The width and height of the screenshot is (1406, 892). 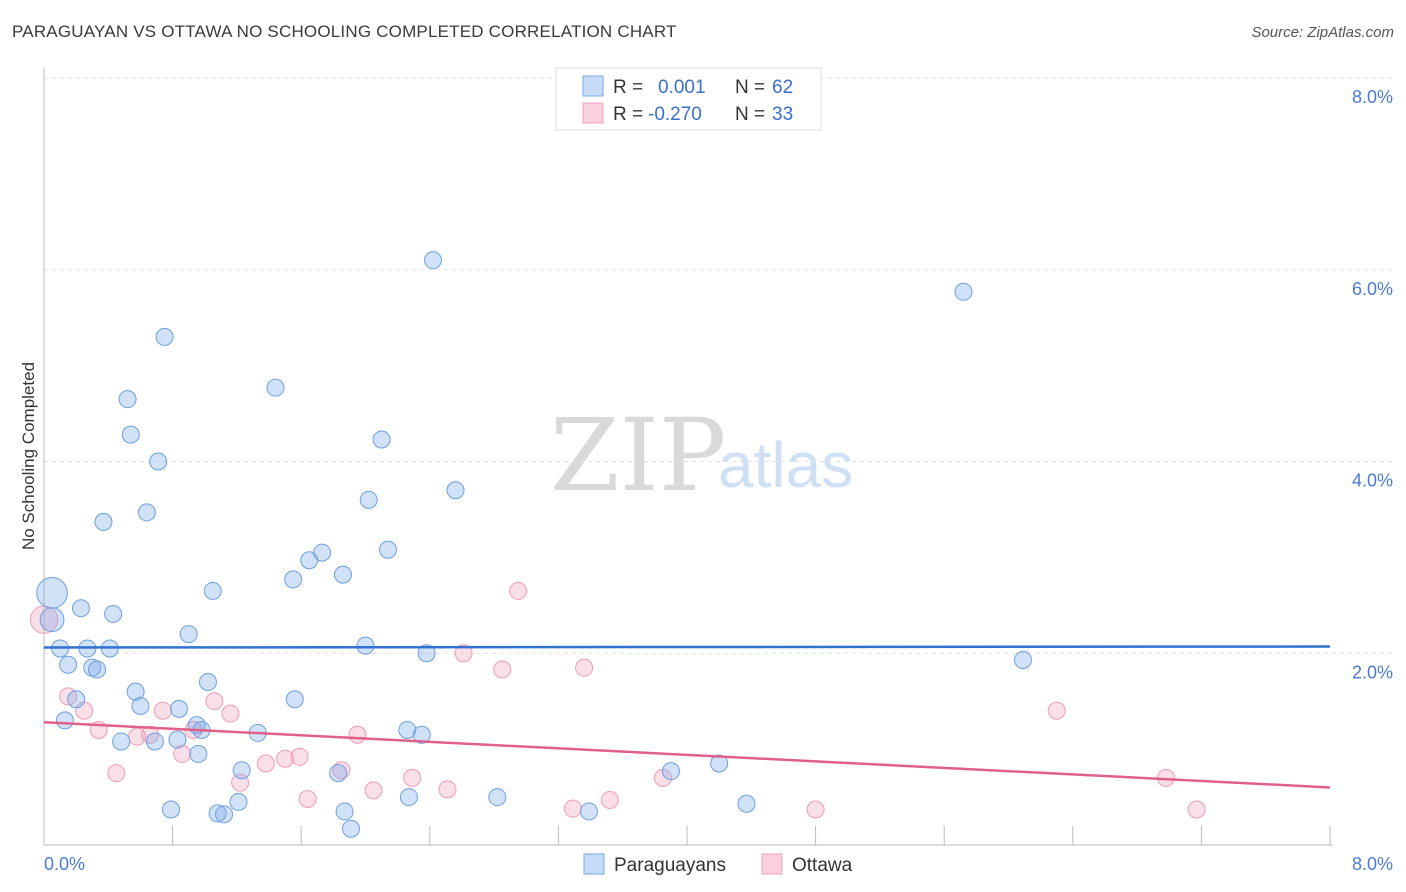 I want to click on watermark: ZIP atlas, so click(x=701, y=455).